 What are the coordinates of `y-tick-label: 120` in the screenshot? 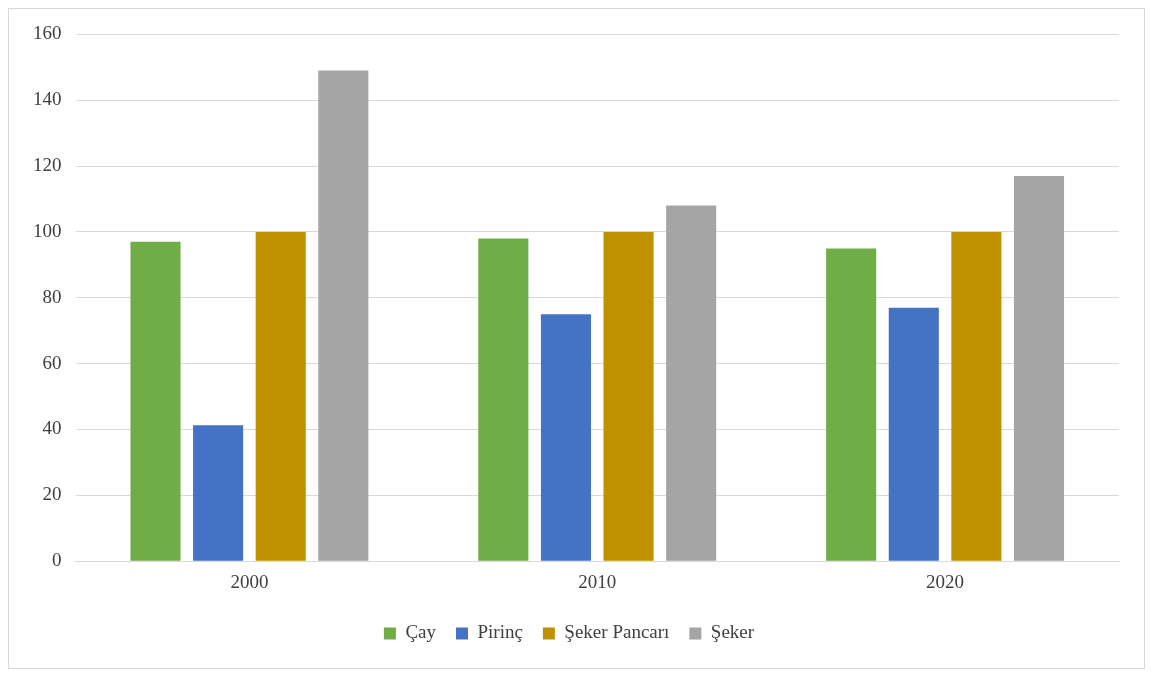 It's located at (47, 165).